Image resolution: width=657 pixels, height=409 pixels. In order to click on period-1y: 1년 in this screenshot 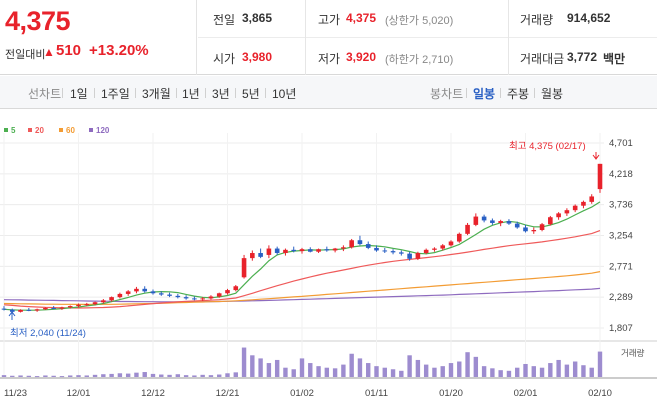, I will do `click(191, 94)`.